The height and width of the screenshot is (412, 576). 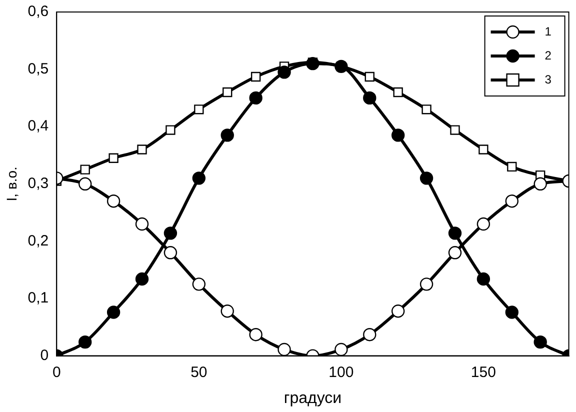 What do you see at coordinates (483, 372) in the screenshot?
I see `x-tick-label: 150` at bounding box center [483, 372].